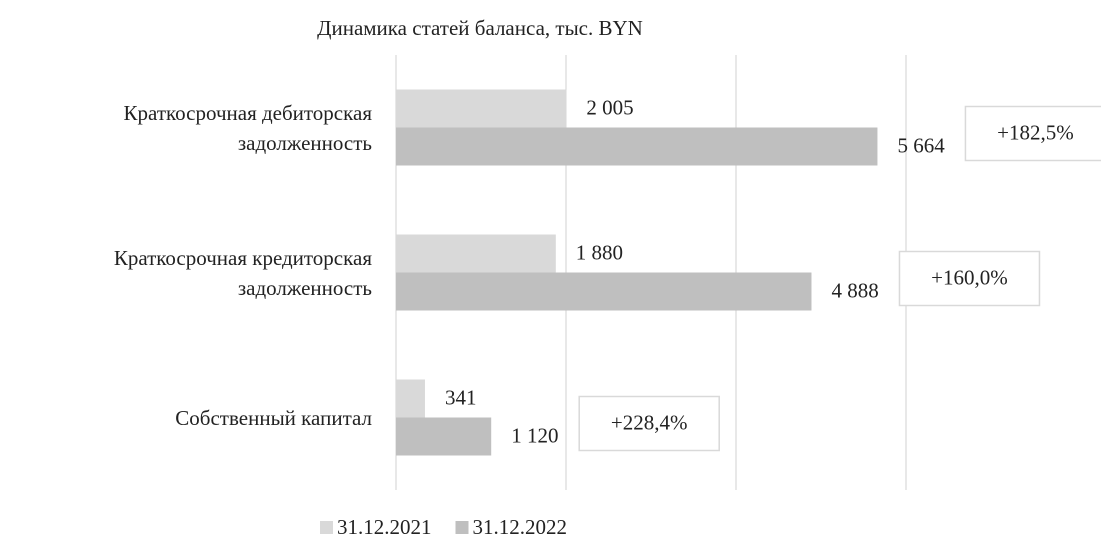 Image resolution: width=1101 pixels, height=542 pixels. Describe the element at coordinates (534, 435) in the screenshot. I see `value-label: 1 120` at that location.